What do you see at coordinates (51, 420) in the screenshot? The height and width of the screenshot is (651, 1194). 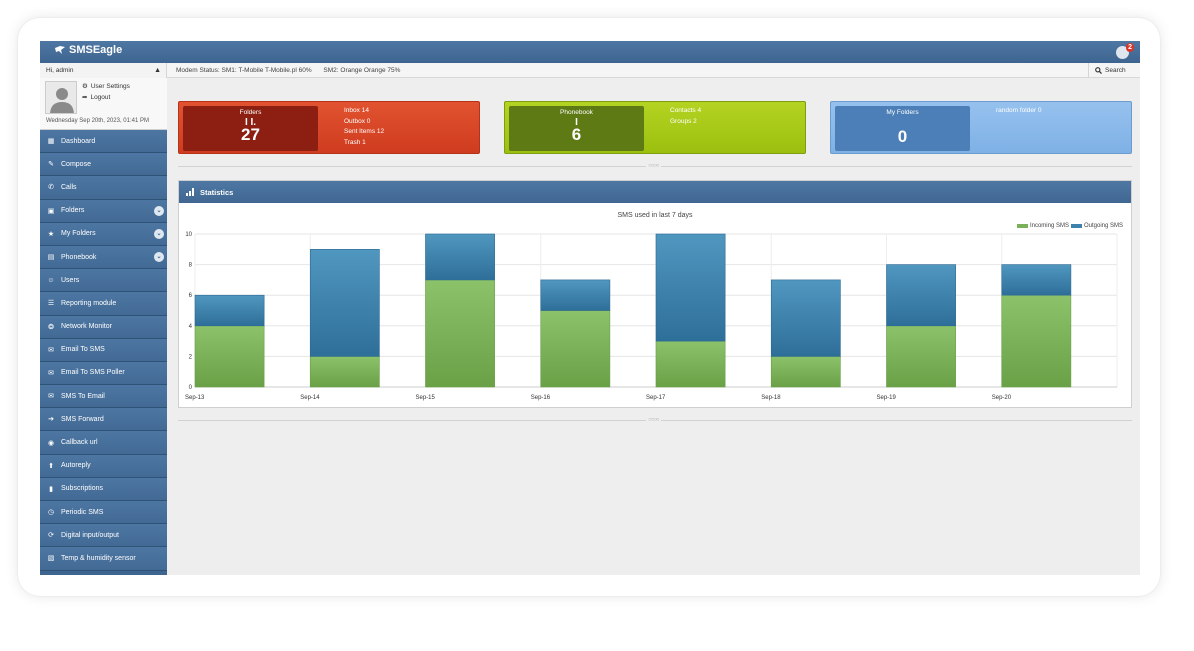 I see `arrow-right-icon: ➔` at bounding box center [51, 420].